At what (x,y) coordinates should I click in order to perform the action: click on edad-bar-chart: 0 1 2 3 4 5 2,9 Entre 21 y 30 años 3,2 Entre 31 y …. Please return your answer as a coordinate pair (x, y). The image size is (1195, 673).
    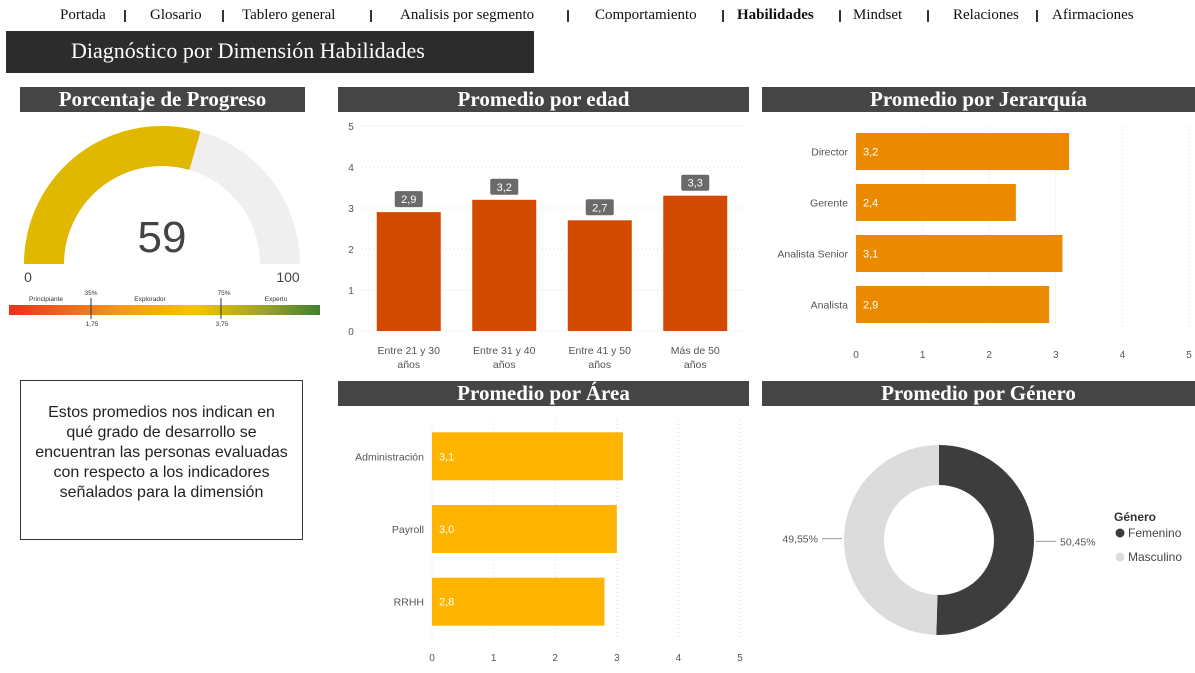
    Looking at the image, I should click on (545, 246).